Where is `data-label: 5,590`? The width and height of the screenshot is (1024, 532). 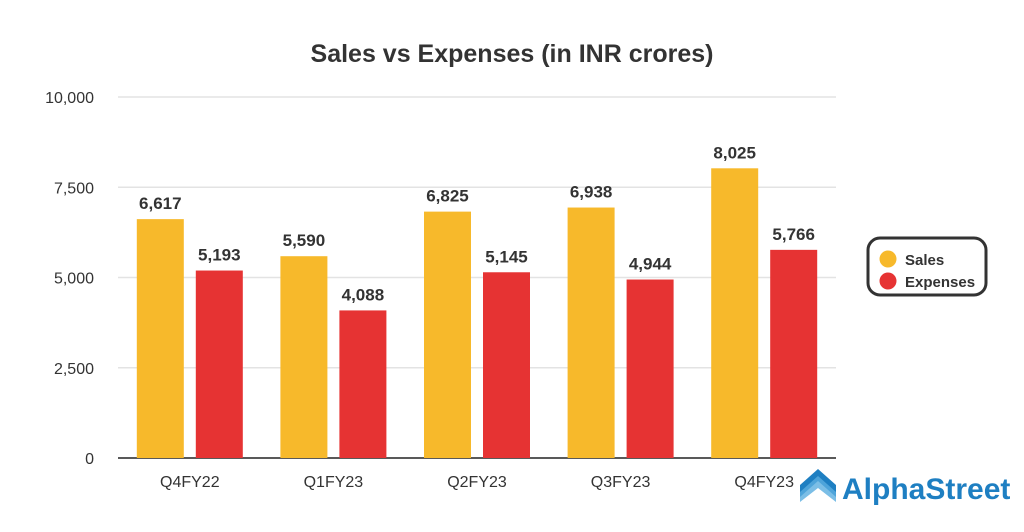
data-label: 5,590 is located at coordinates (304, 240).